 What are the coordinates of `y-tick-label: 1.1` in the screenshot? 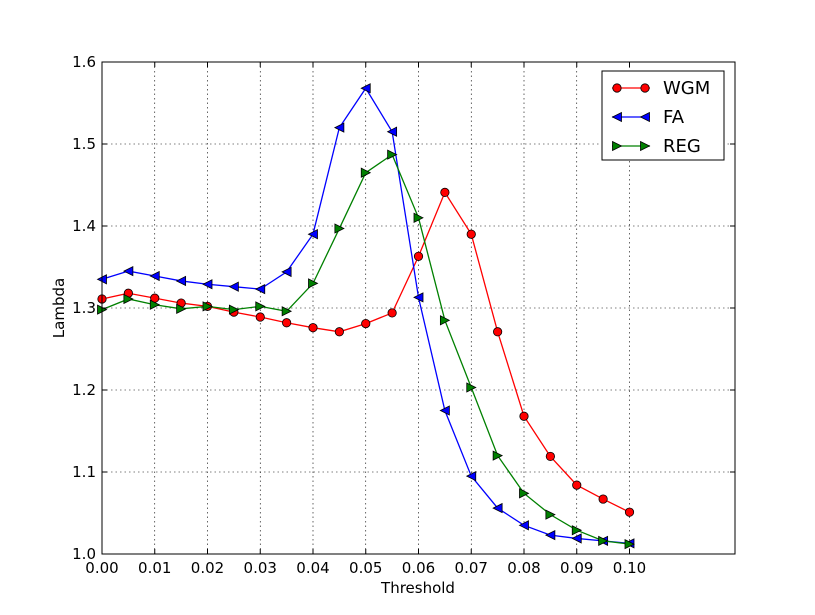 It's located at (84, 472).